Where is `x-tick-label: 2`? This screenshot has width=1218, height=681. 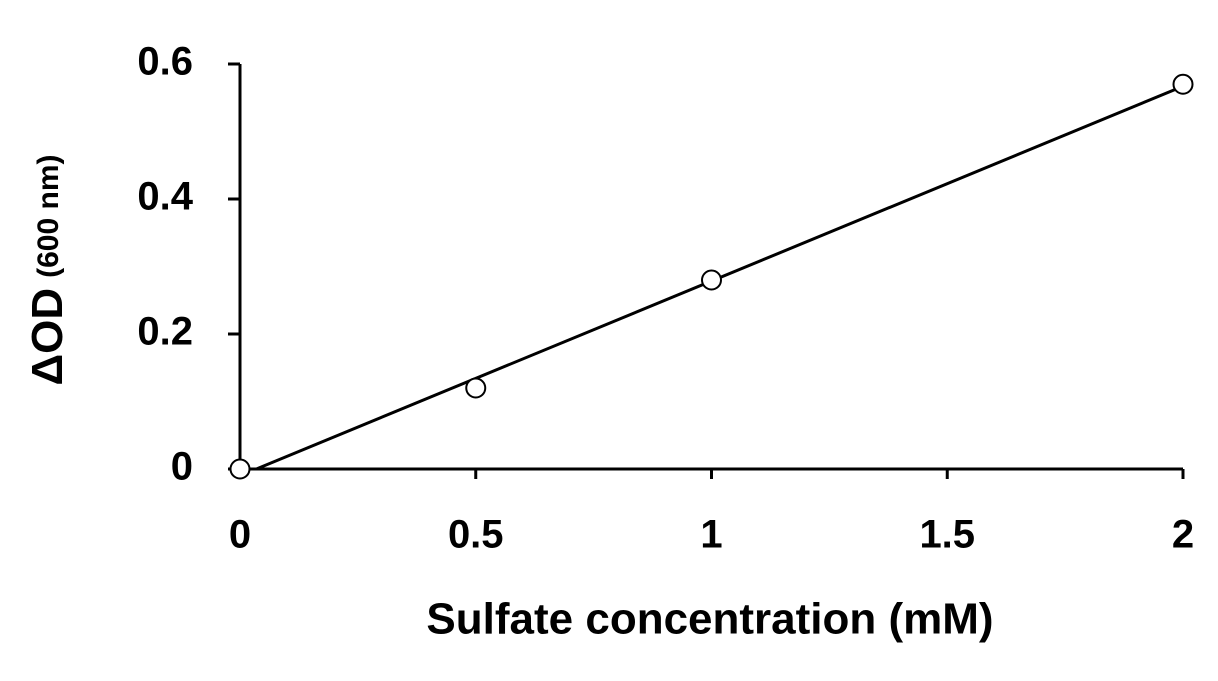 x-tick-label: 2 is located at coordinates (1183, 535).